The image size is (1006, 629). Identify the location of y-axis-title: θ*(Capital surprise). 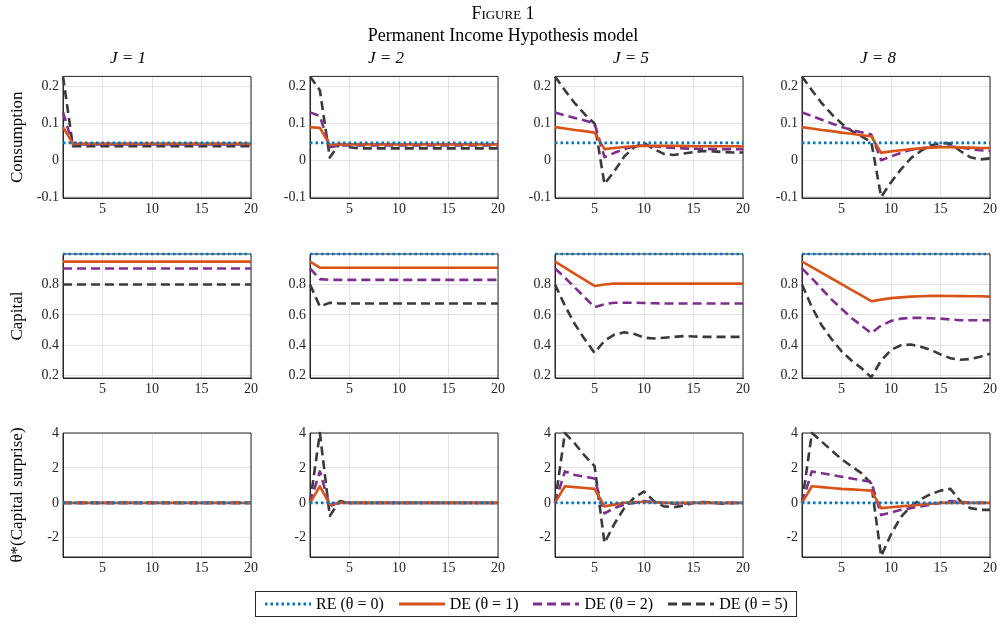
(16, 495).